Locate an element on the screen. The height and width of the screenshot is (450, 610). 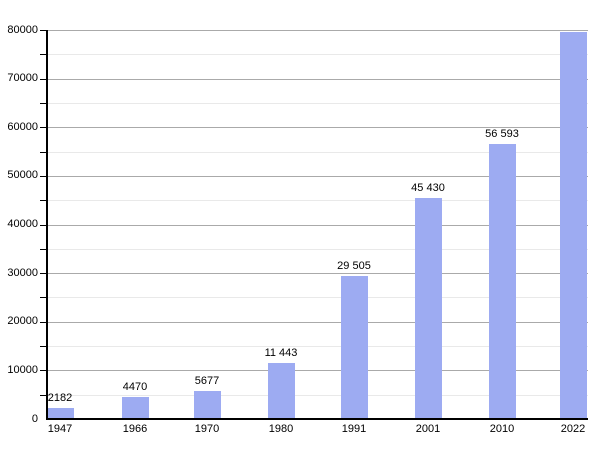
y-axis-tick-label: 20000 is located at coordinates (22, 321).